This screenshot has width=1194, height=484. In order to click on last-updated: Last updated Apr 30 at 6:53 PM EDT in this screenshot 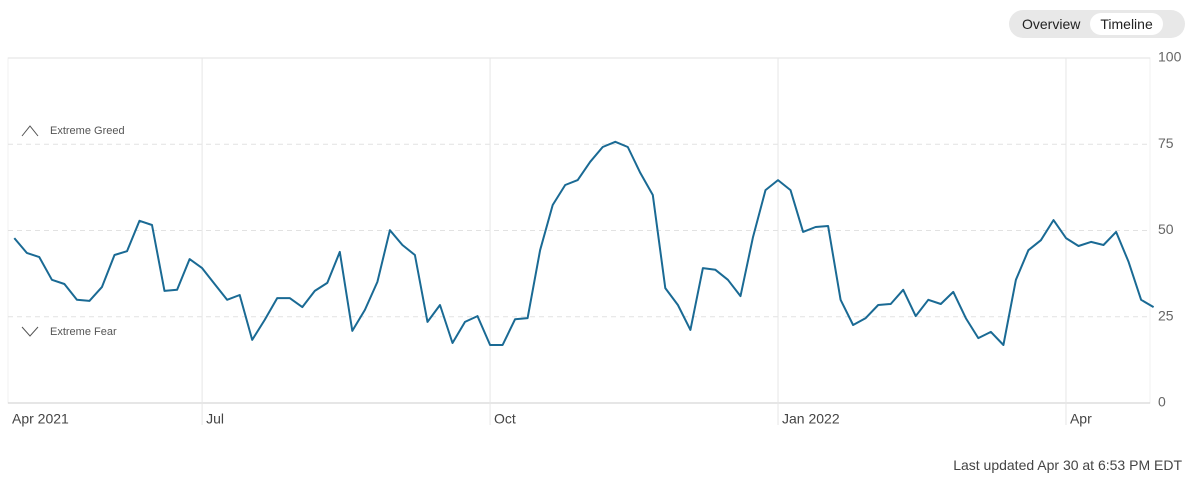, I will do `click(1067, 465)`.